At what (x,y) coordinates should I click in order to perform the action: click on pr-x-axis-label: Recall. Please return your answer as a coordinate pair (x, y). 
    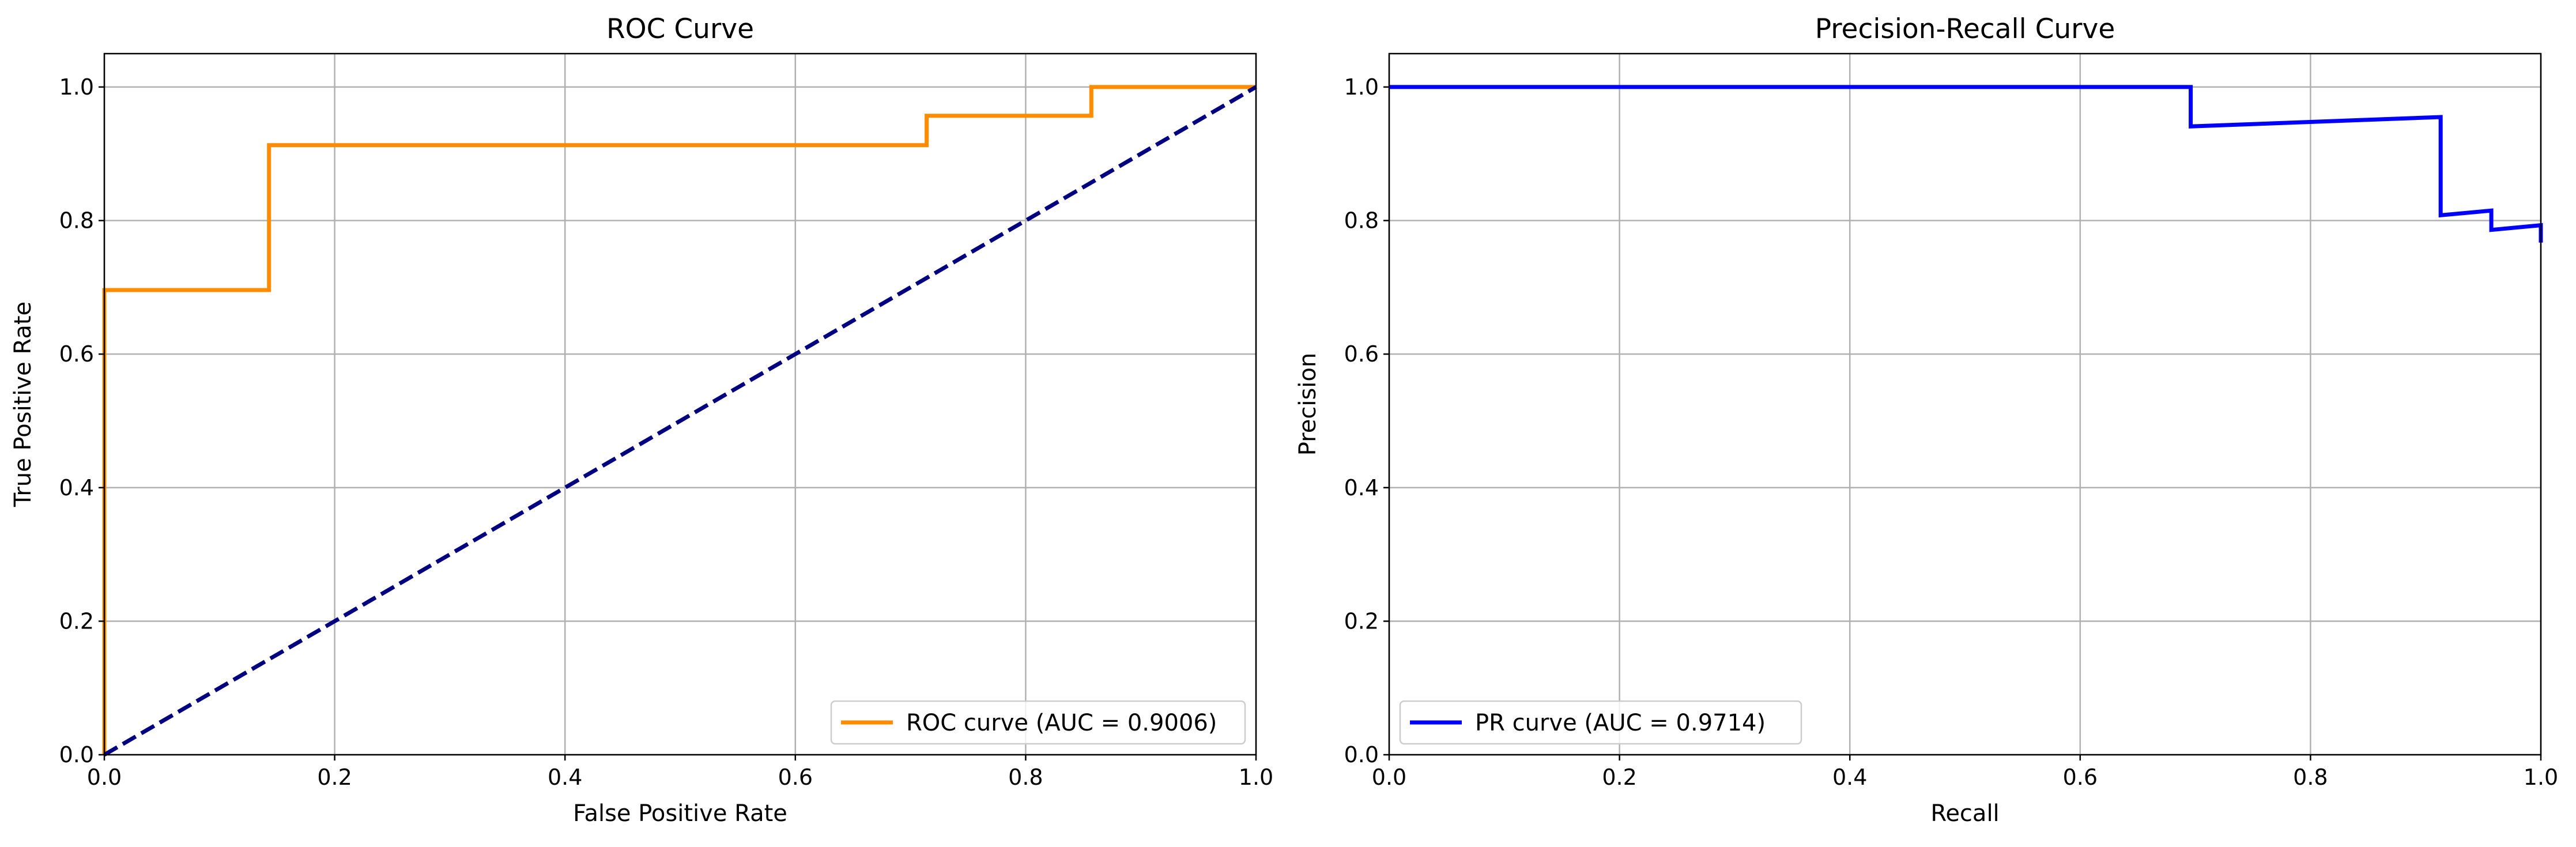
    Looking at the image, I should click on (1964, 813).